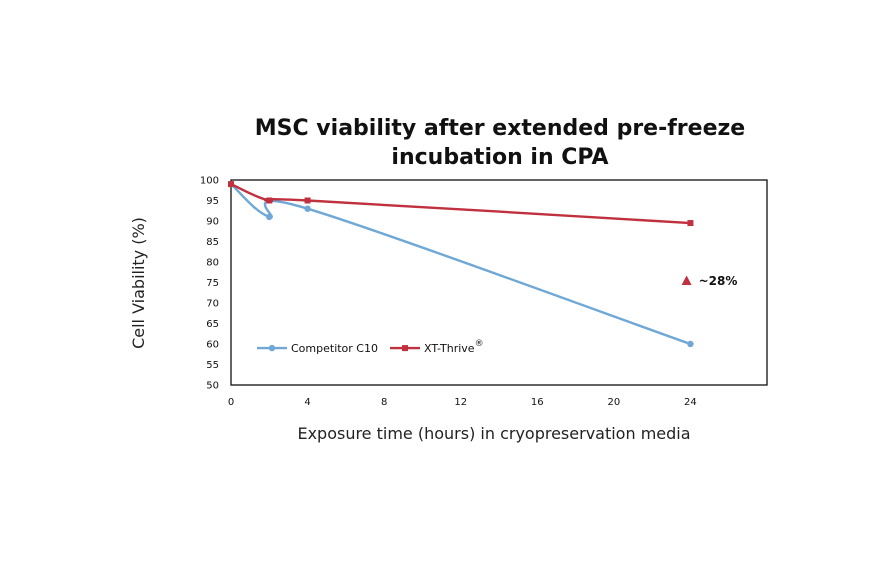  I want to click on series-line-xt-thrive, so click(460, 203).